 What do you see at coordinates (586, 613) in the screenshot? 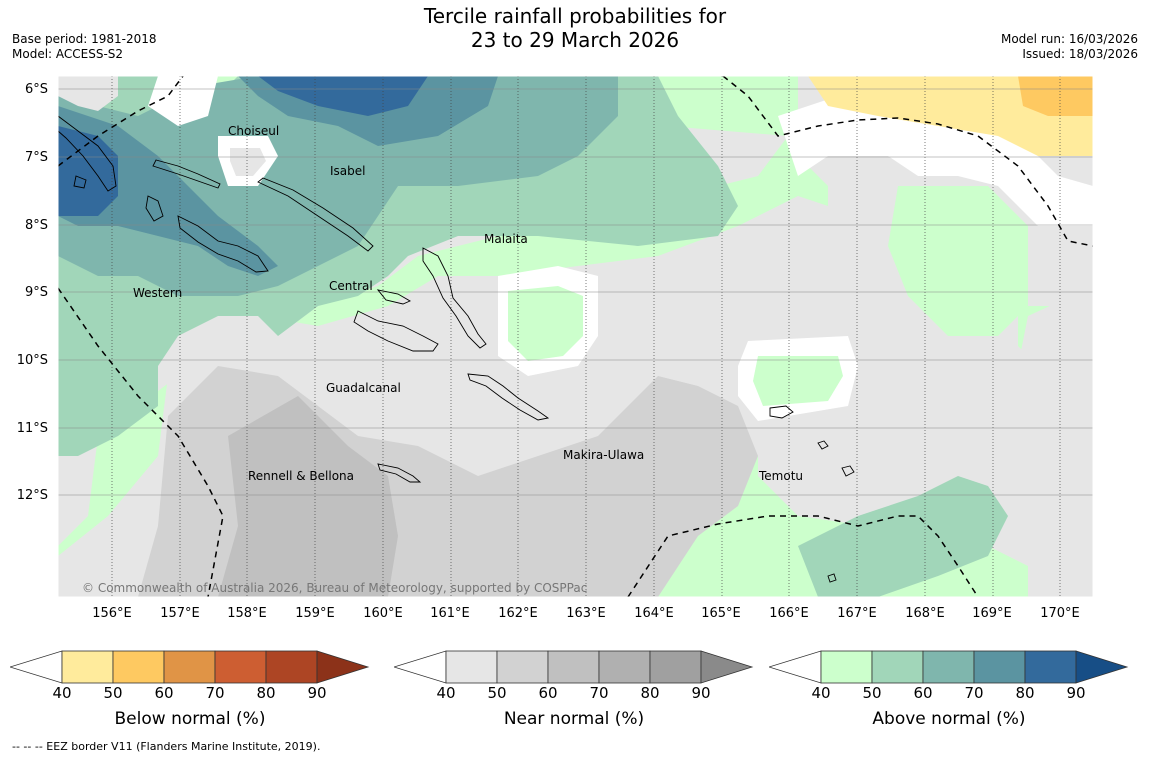
I see `lon-label-163e: 163°E` at bounding box center [586, 613].